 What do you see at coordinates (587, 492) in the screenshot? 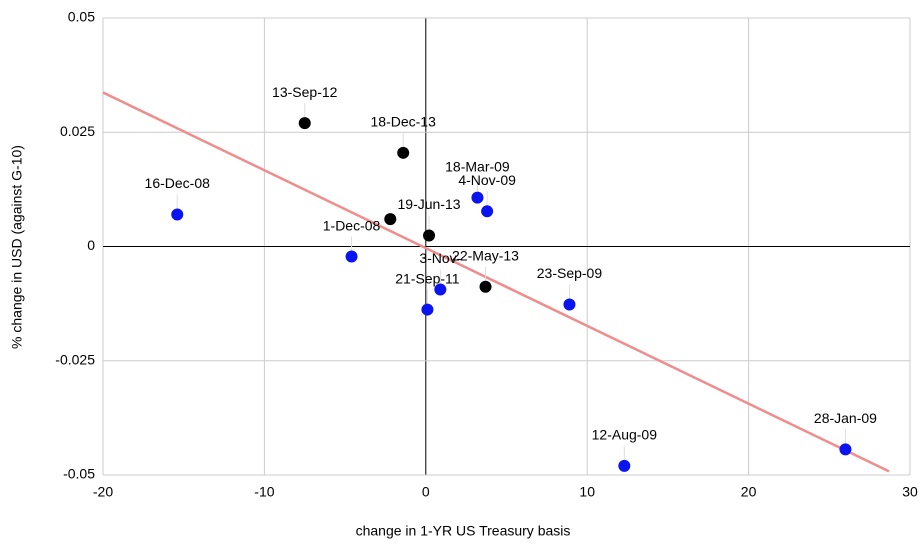
I see `x-tick-label: 10` at bounding box center [587, 492].